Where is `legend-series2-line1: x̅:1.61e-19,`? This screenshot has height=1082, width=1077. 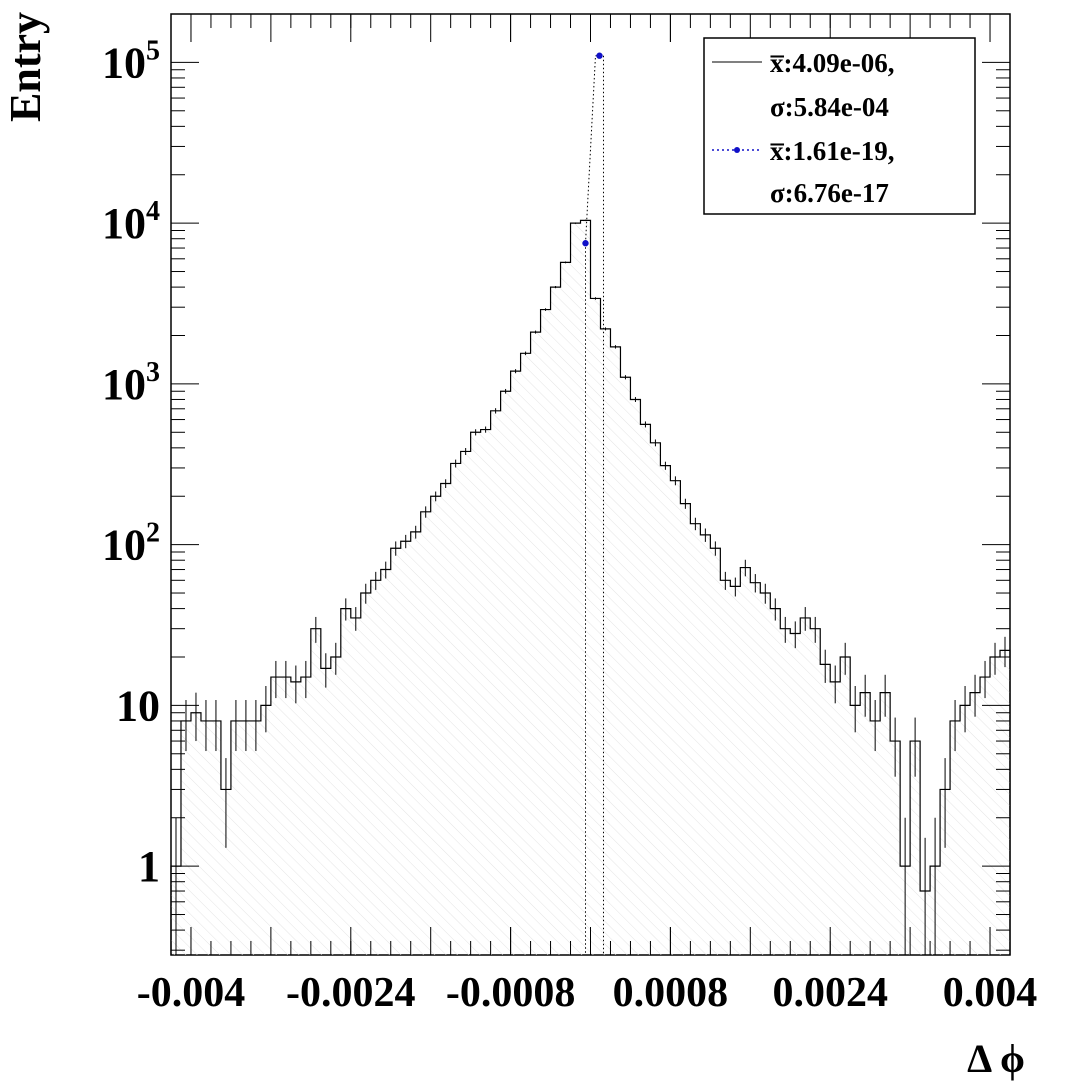 legend-series2-line1: x̅:1.61e-19, is located at coordinates (832, 151).